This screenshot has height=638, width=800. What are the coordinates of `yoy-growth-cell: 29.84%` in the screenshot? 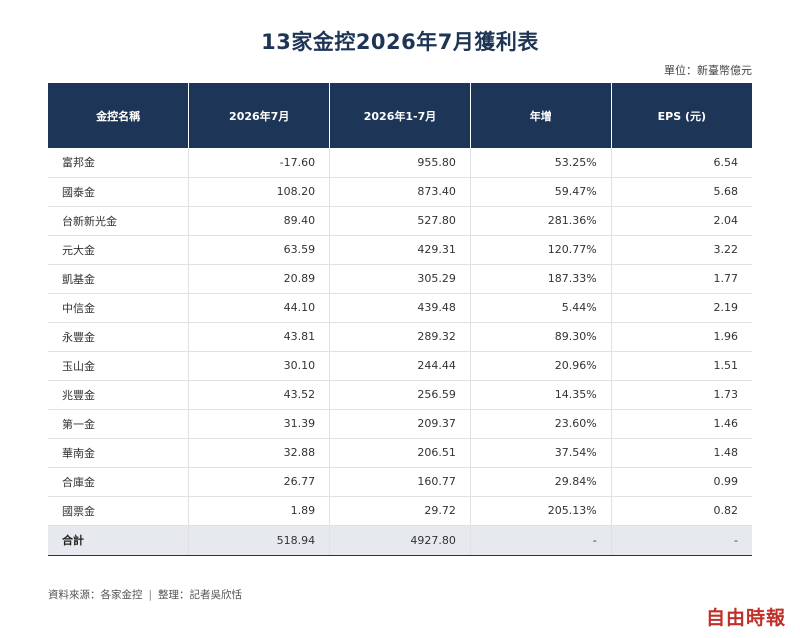 It's located at (540, 482).